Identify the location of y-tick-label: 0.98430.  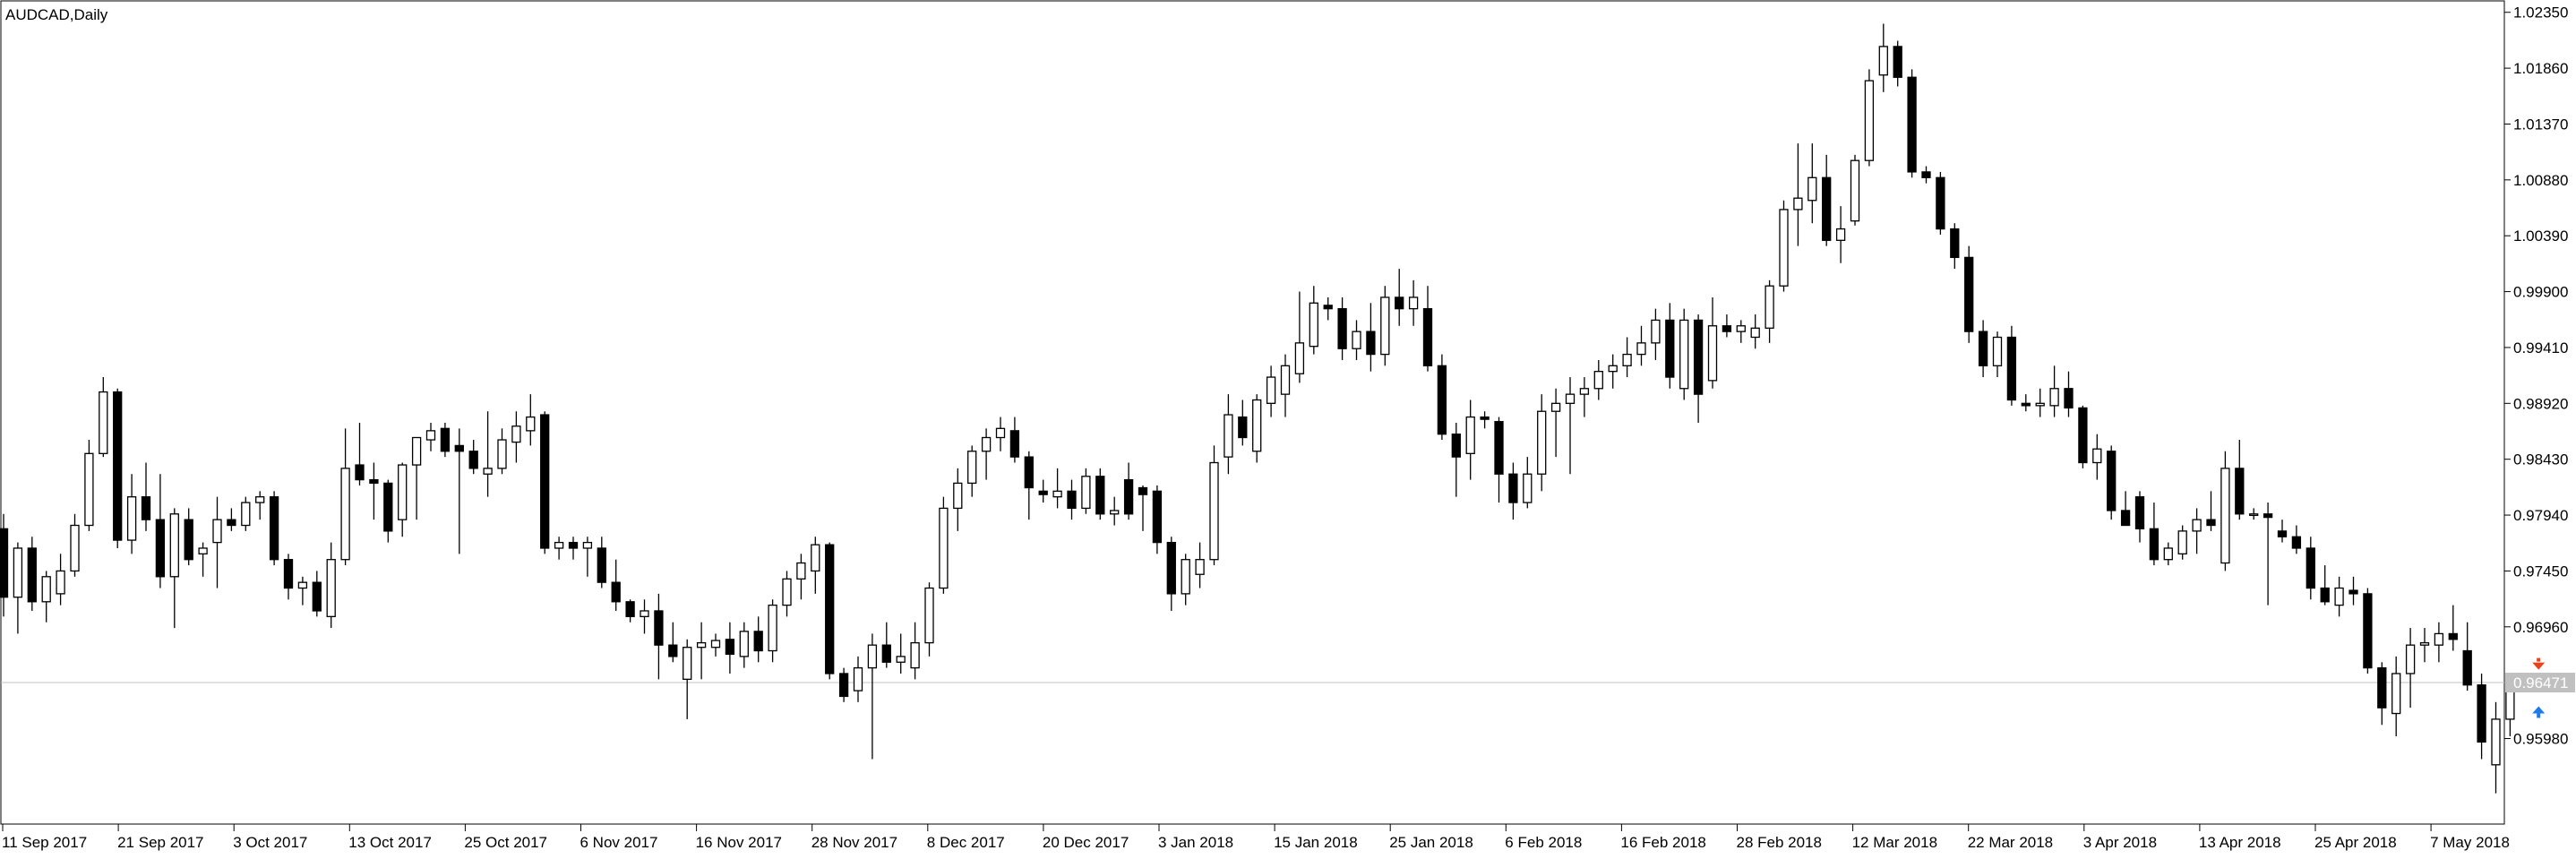
(2540, 459).